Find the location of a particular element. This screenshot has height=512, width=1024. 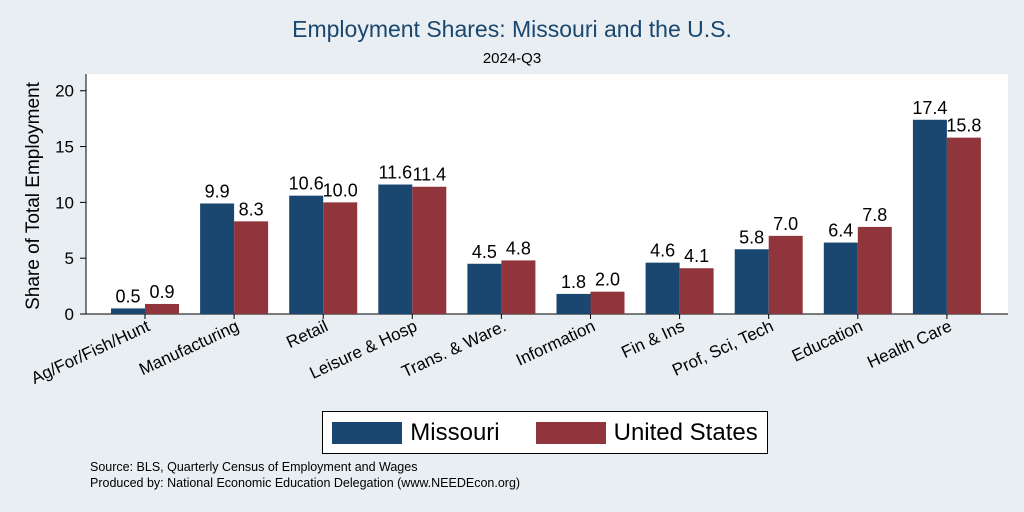

y-tick-label: 0 is located at coordinates (69, 314).